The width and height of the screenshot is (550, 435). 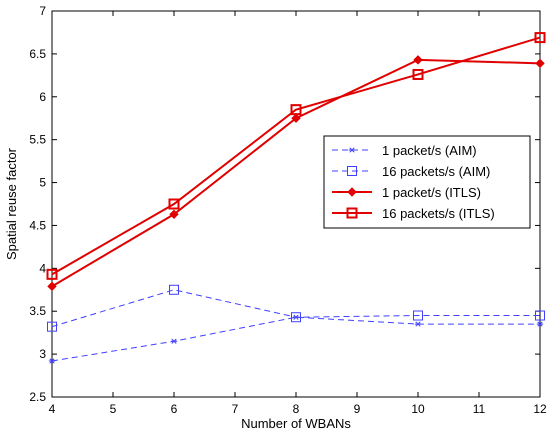 I want to click on legend-item: 1 packet/s (ITLS), so click(x=406, y=192).